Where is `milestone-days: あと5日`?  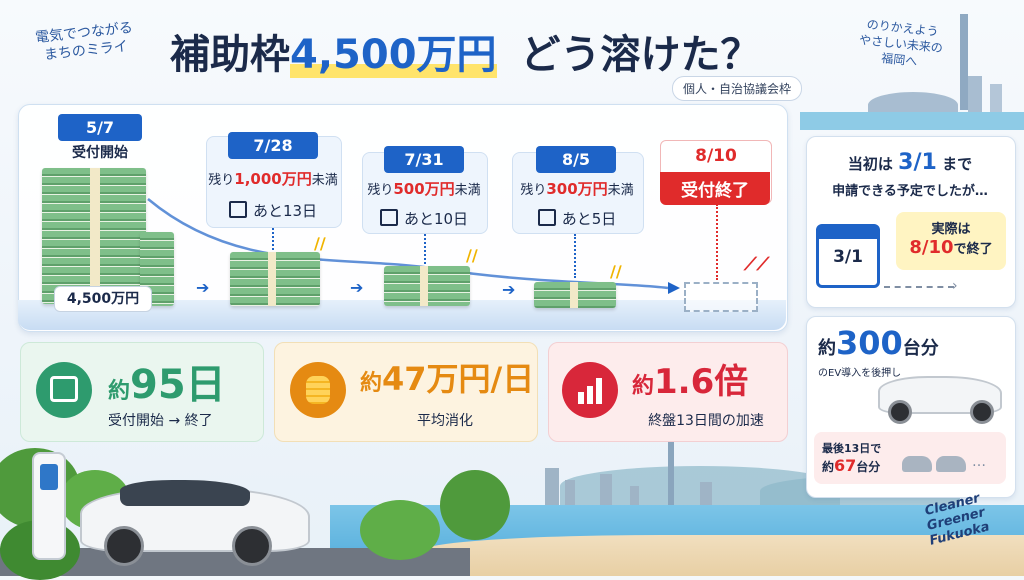 milestone-days: あと5日 is located at coordinates (577, 218).